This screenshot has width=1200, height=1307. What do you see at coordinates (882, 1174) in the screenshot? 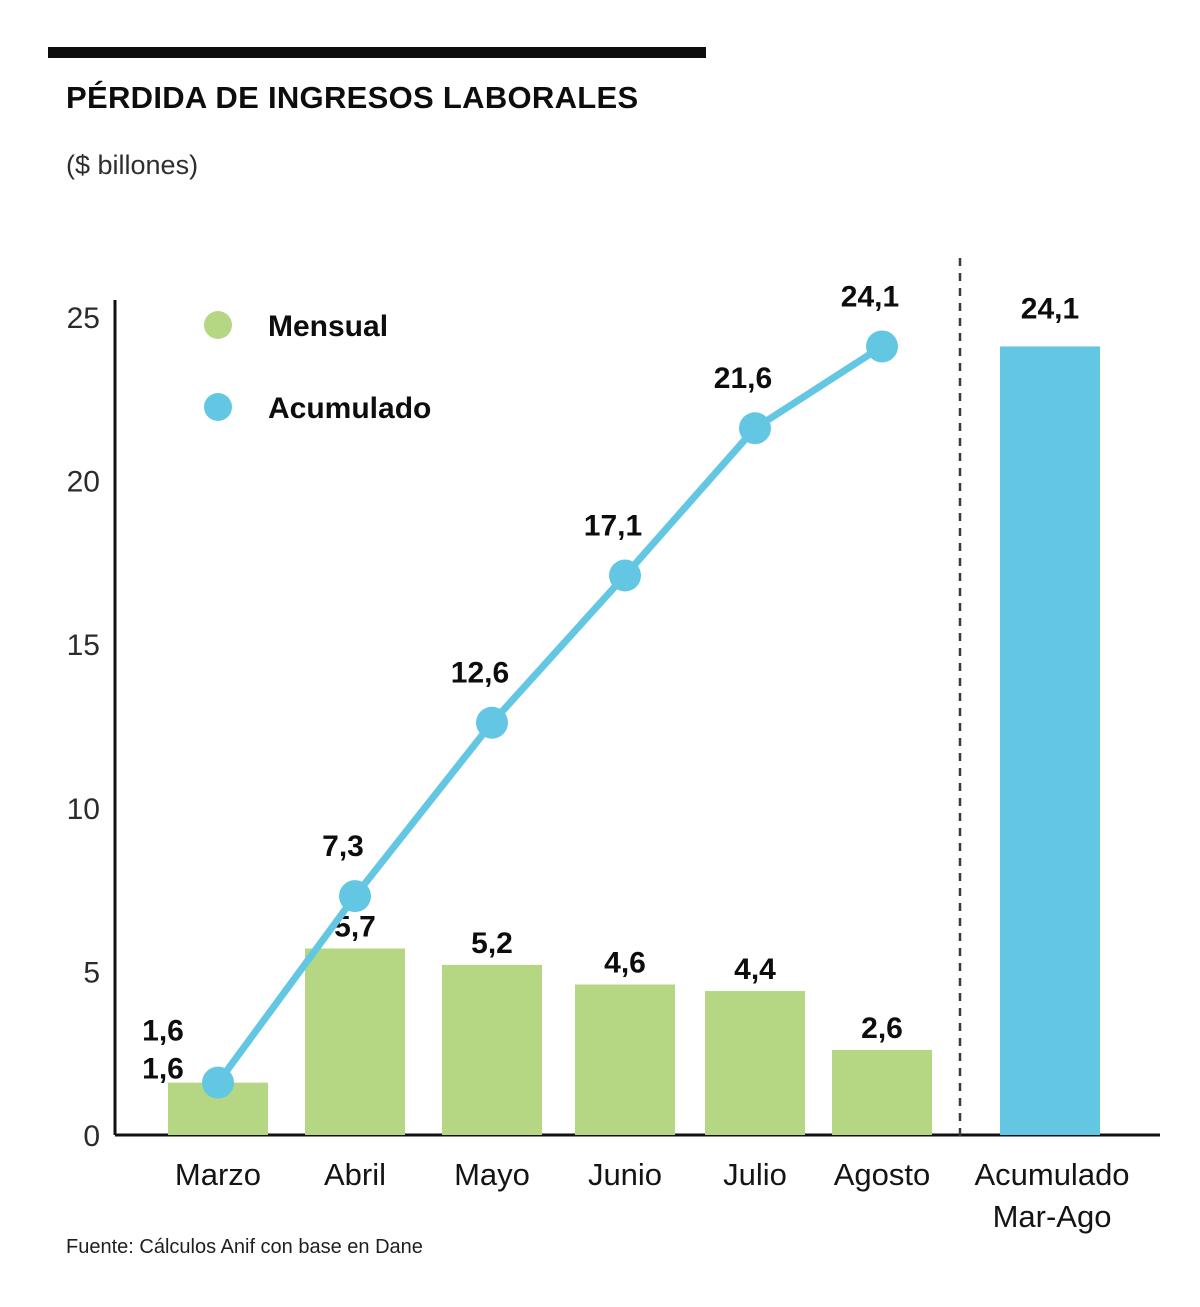
I see `x-axis-category-label: Agosto` at bounding box center [882, 1174].